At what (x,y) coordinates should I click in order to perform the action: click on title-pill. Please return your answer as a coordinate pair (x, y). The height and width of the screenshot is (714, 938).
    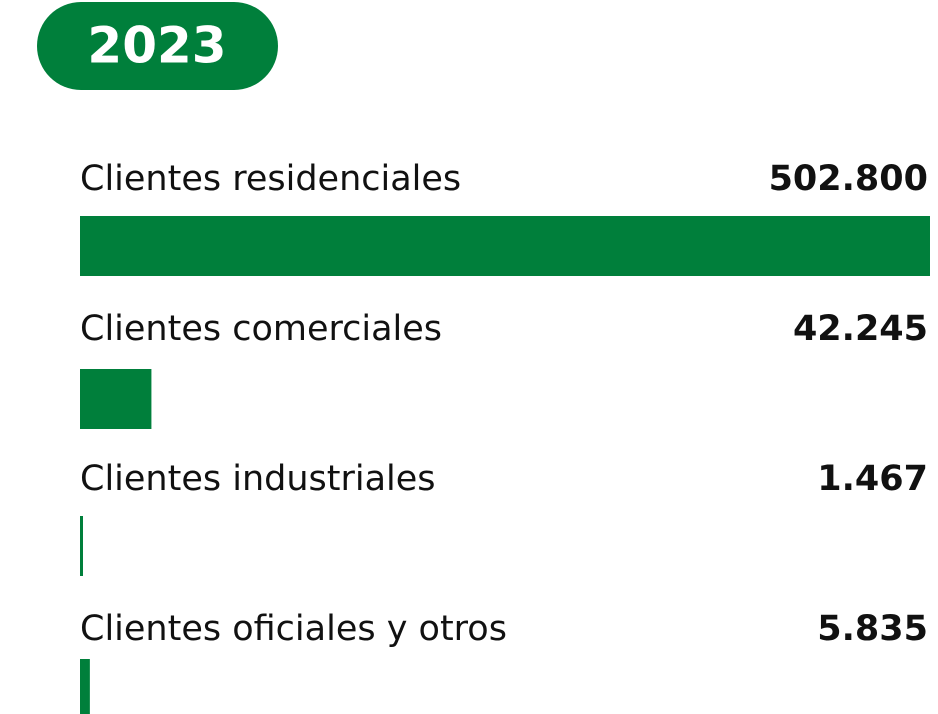
    Looking at the image, I should click on (157, 46).